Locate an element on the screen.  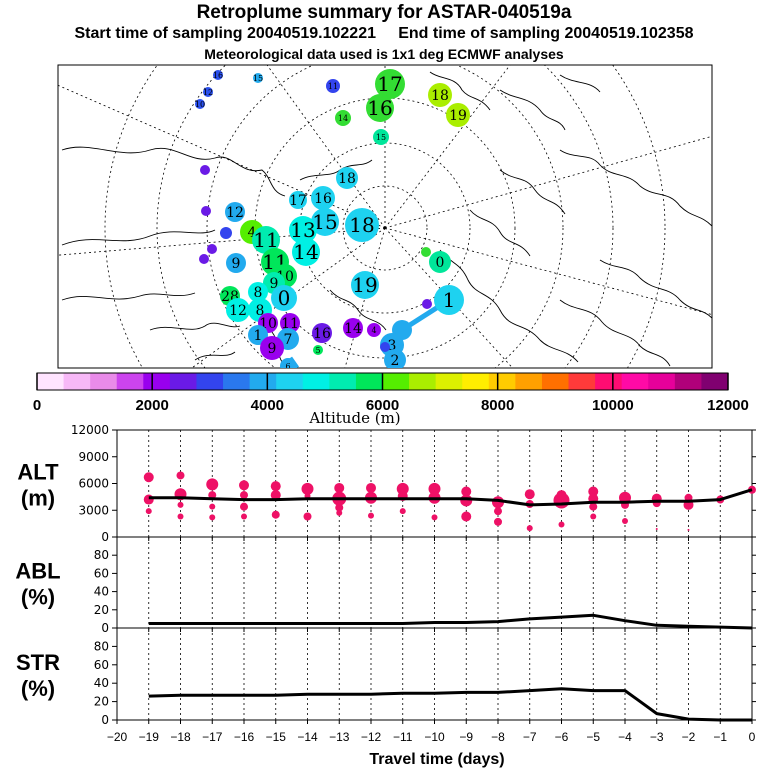
panel-label: STR is located at coordinates (38, 662).